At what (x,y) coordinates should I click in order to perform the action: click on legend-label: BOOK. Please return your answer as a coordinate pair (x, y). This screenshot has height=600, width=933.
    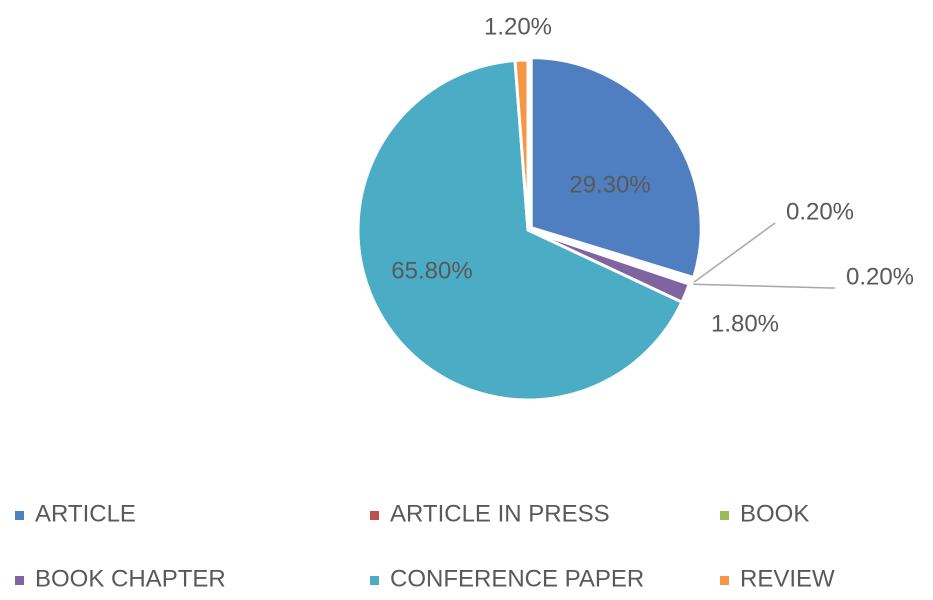
    Looking at the image, I should click on (774, 513).